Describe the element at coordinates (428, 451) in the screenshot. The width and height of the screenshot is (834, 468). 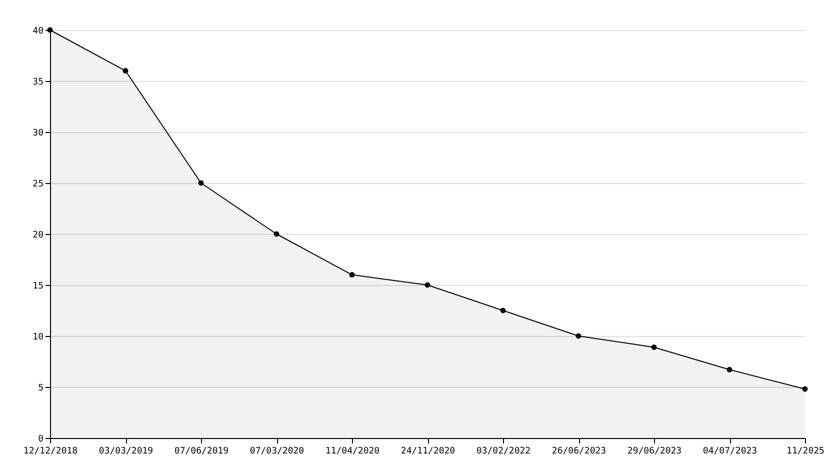
I see `x-tick-label: 24/11/2020` at that location.